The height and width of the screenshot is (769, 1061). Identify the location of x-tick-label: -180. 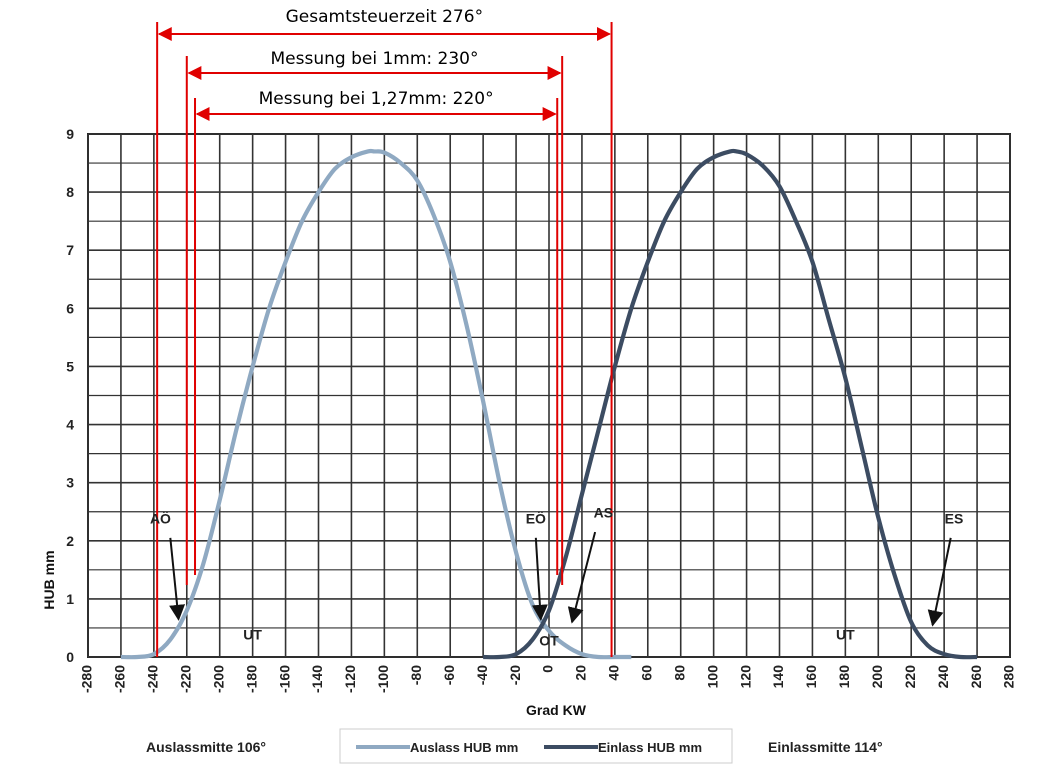
(251, 679).